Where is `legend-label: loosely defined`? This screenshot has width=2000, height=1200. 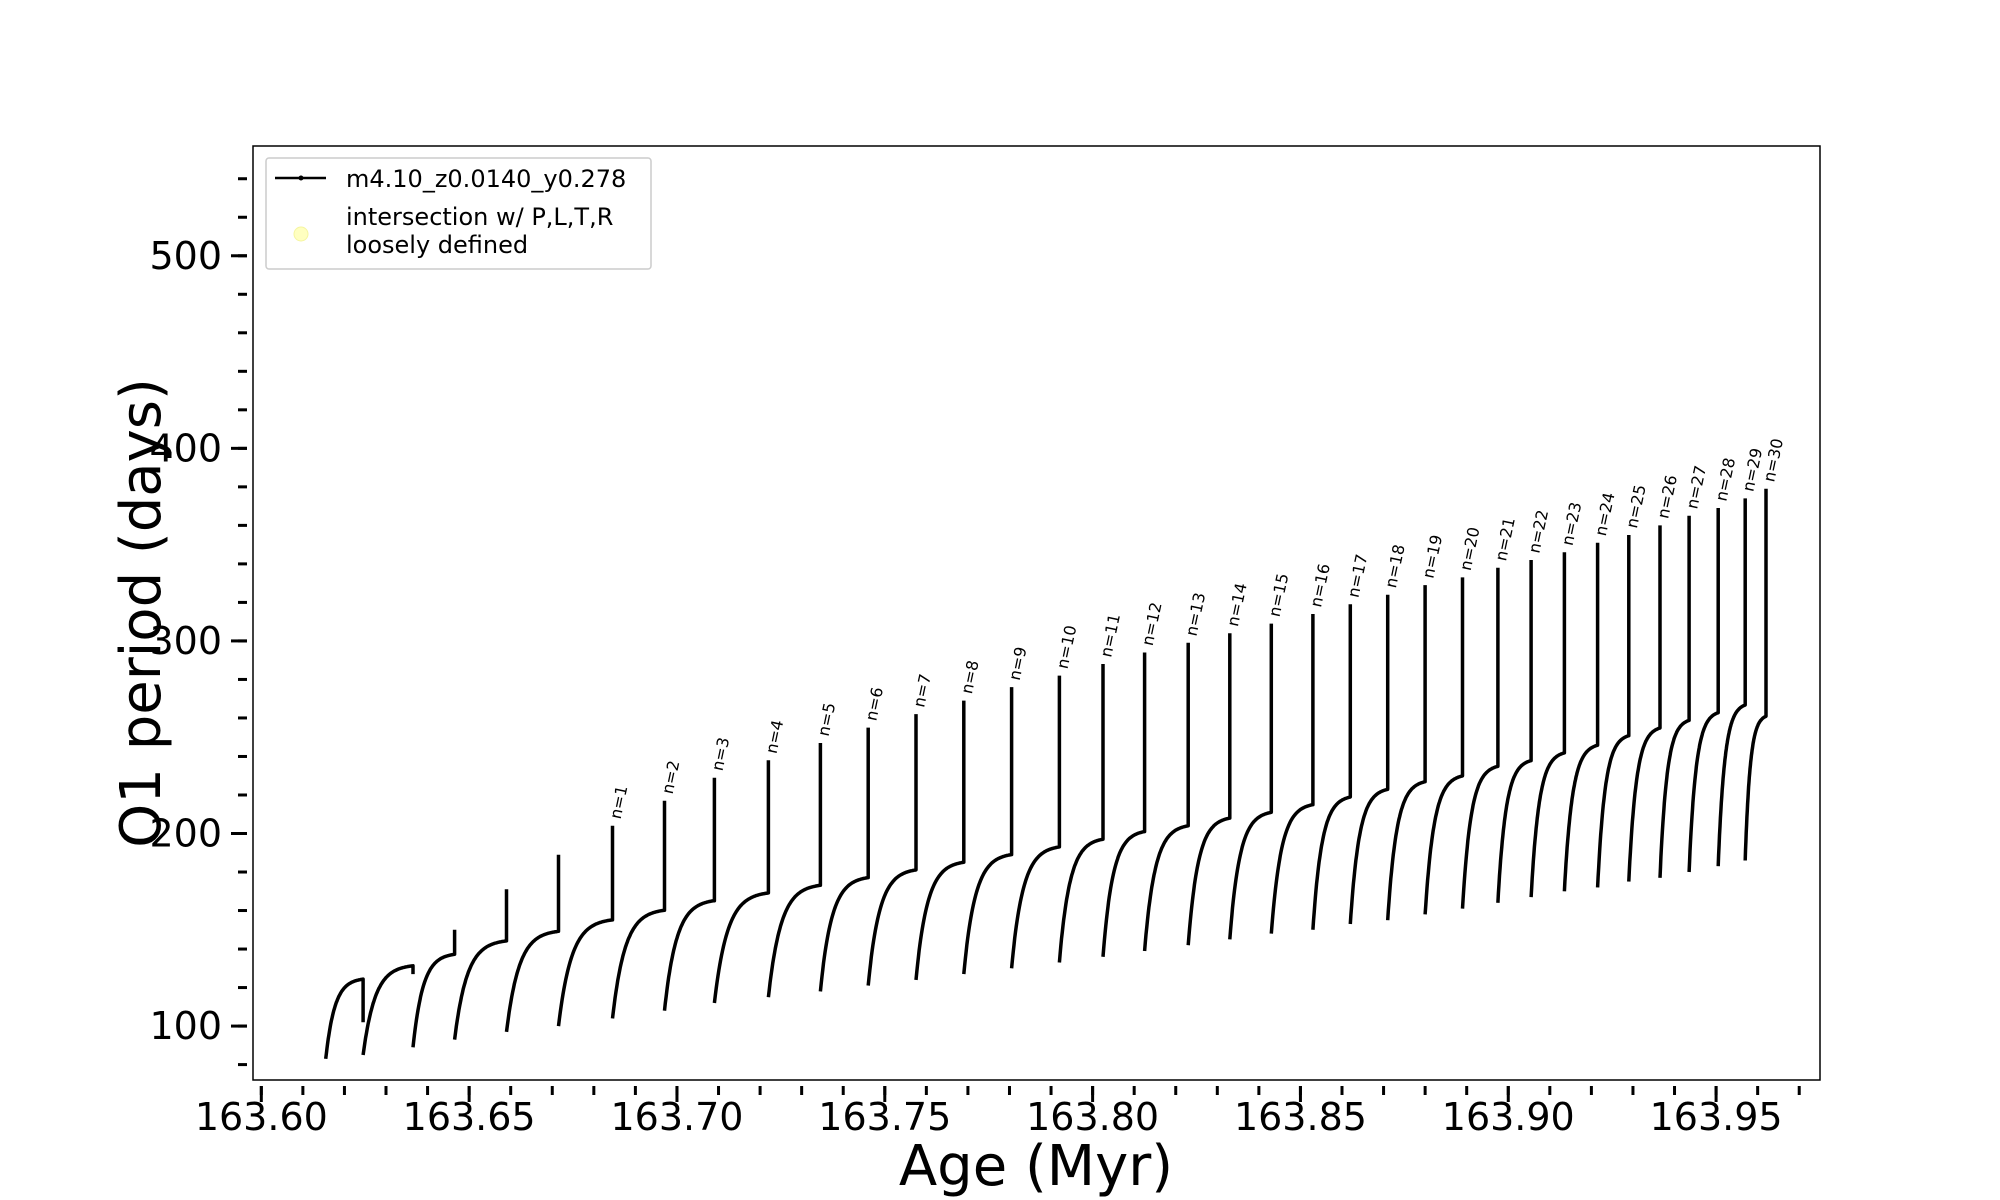 legend-label: loosely defined is located at coordinates (437, 245).